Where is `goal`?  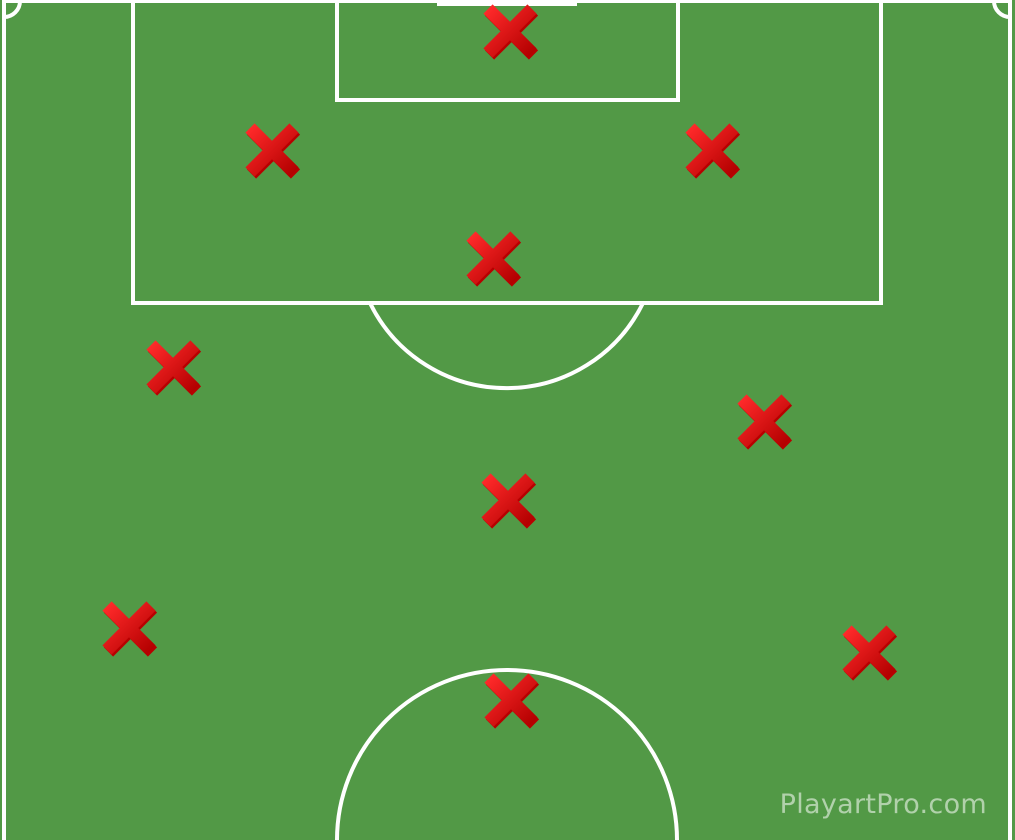 goal is located at coordinates (507, 3).